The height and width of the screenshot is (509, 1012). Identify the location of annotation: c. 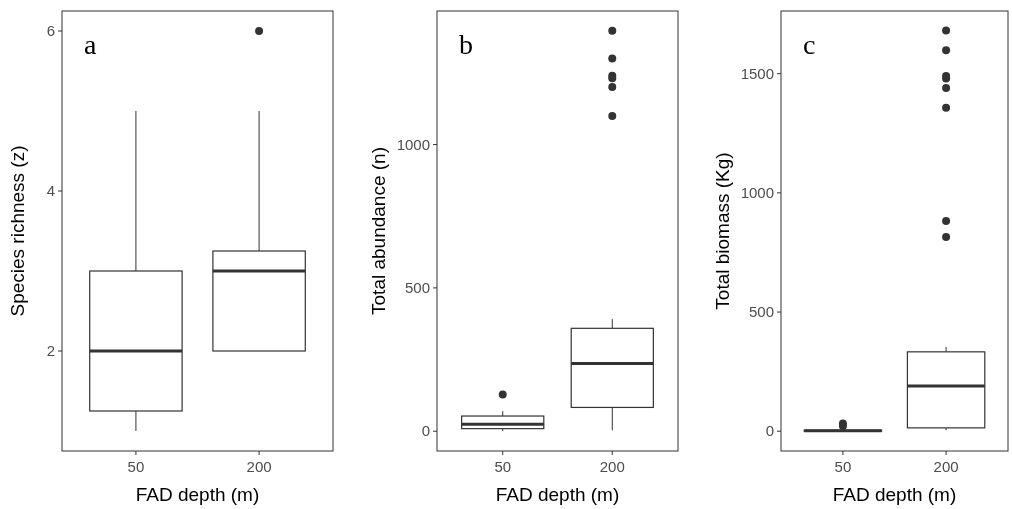
(809, 44).